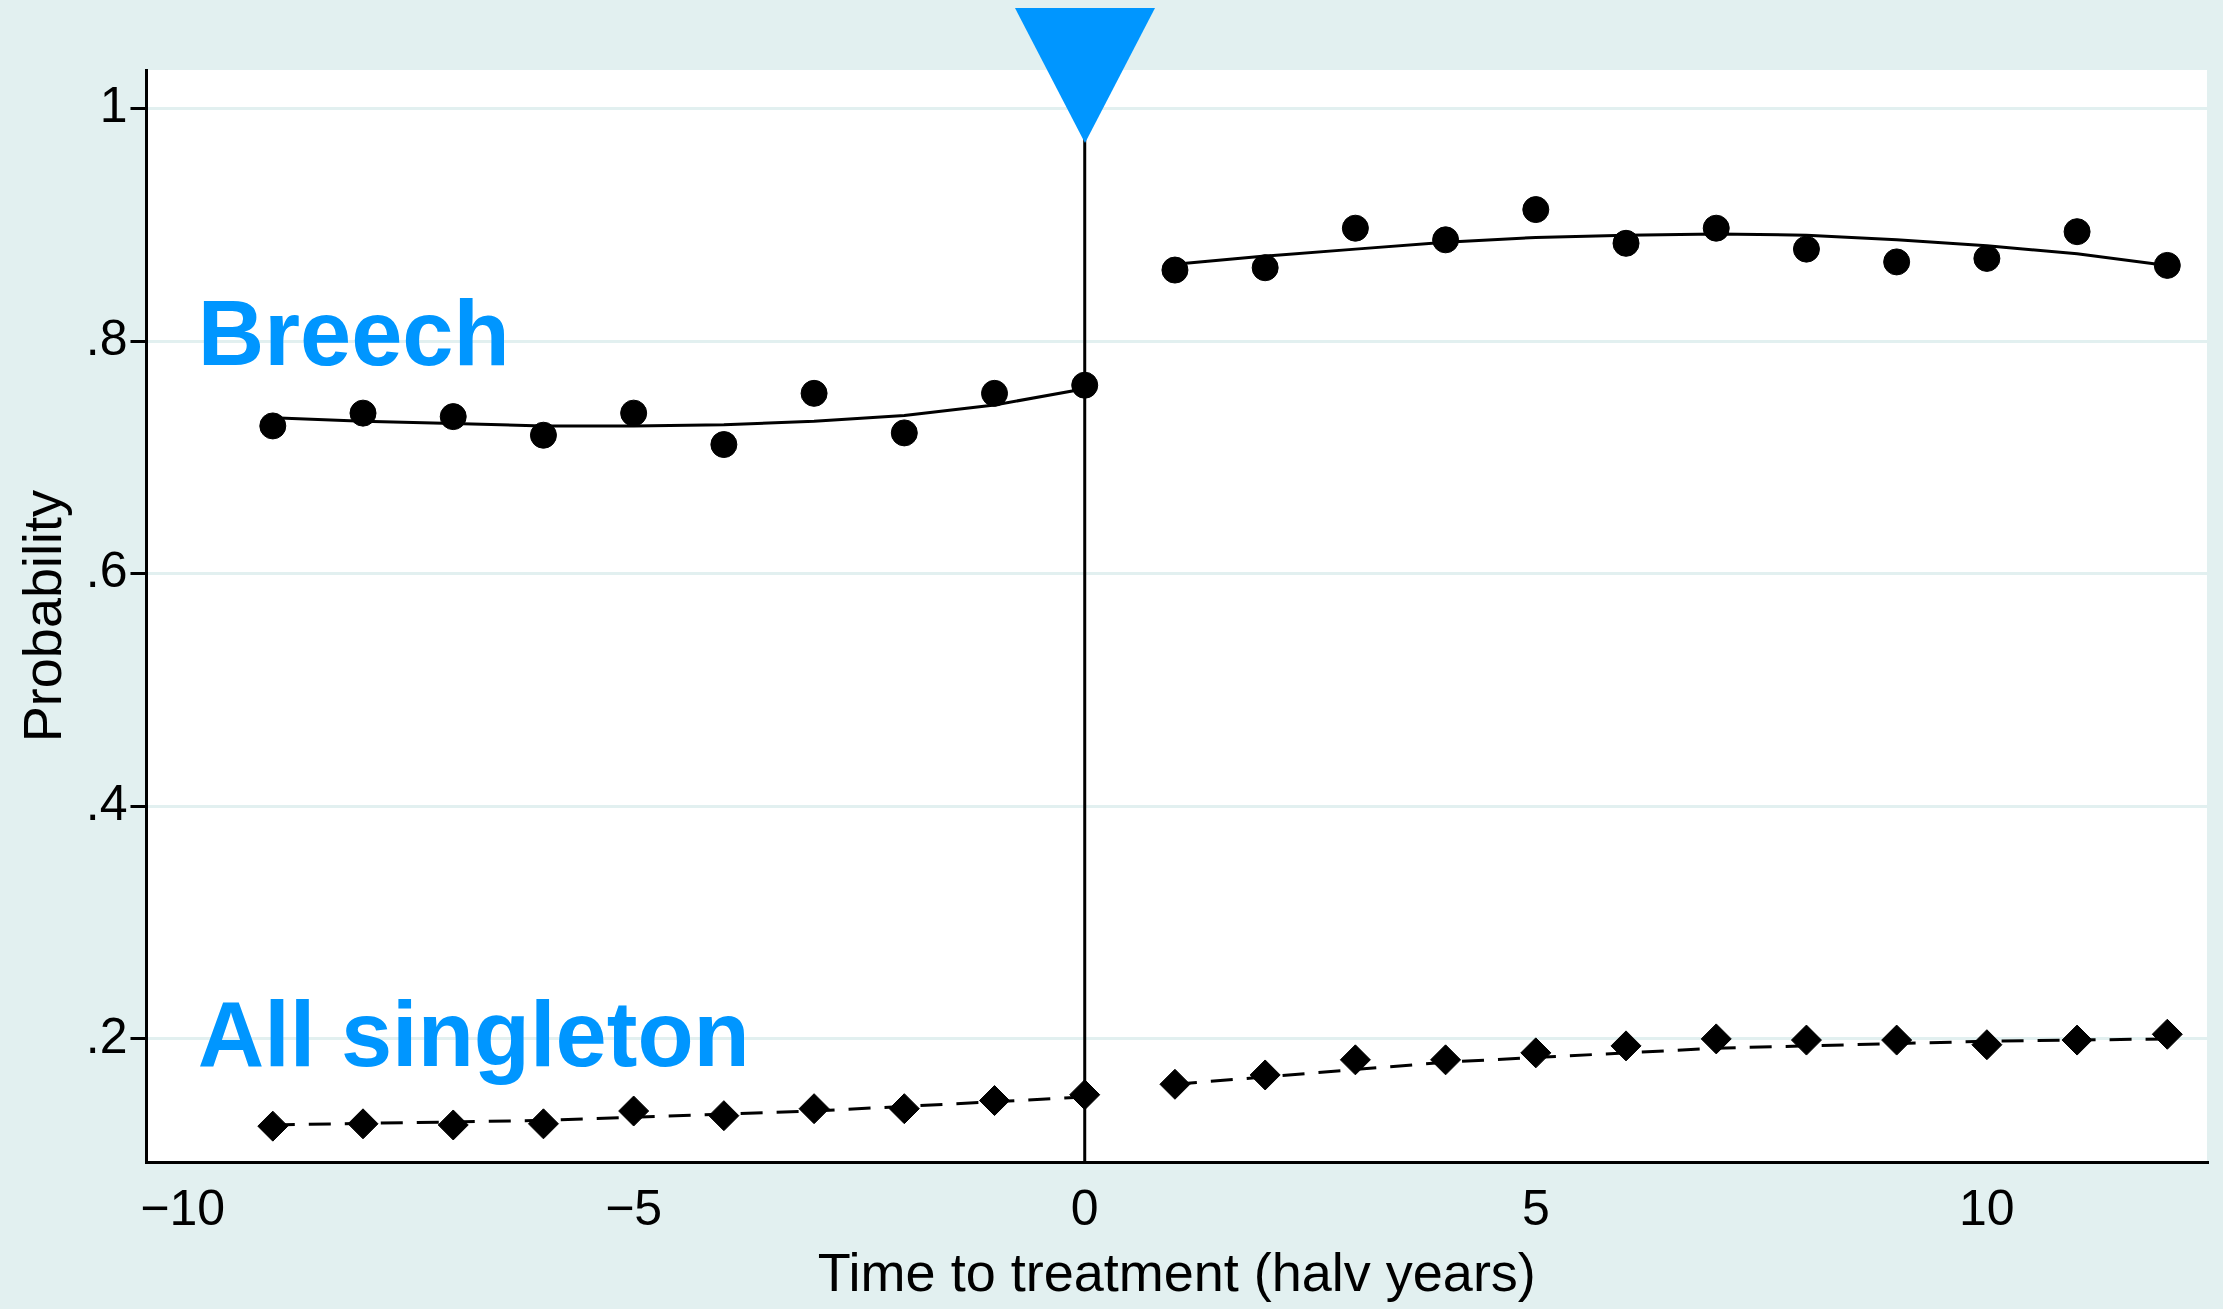 The image size is (2223, 1309). What do you see at coordinates (1535, 1207) in the screenshot?
I see `x-tick-label: 5` at bounding box center [1535, 1207].